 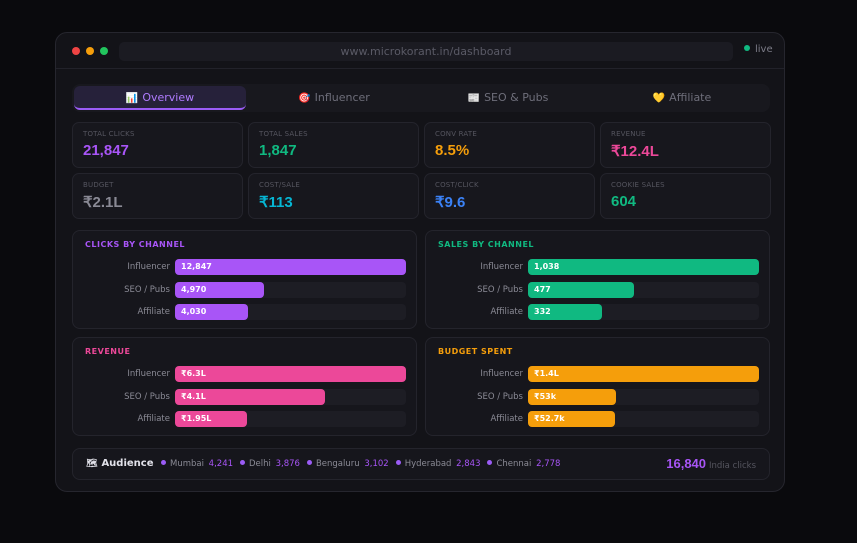 I want to click on bar-row: SEO / Pubs 4,970, so click(x=244, y=289).